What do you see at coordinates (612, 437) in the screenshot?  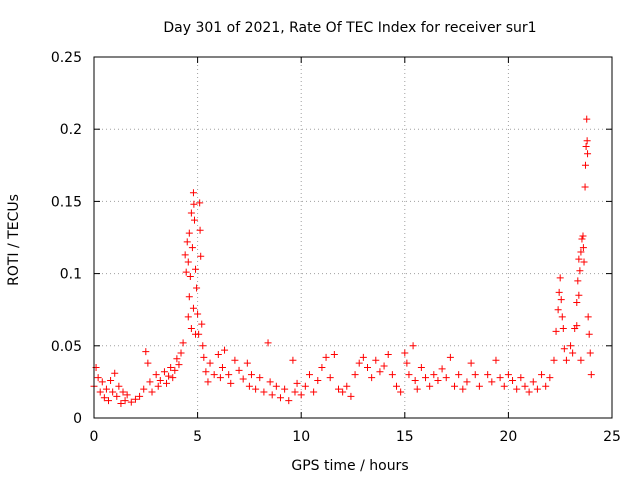 I see `x-tick-label: 25` at bounding box center [612, 437].